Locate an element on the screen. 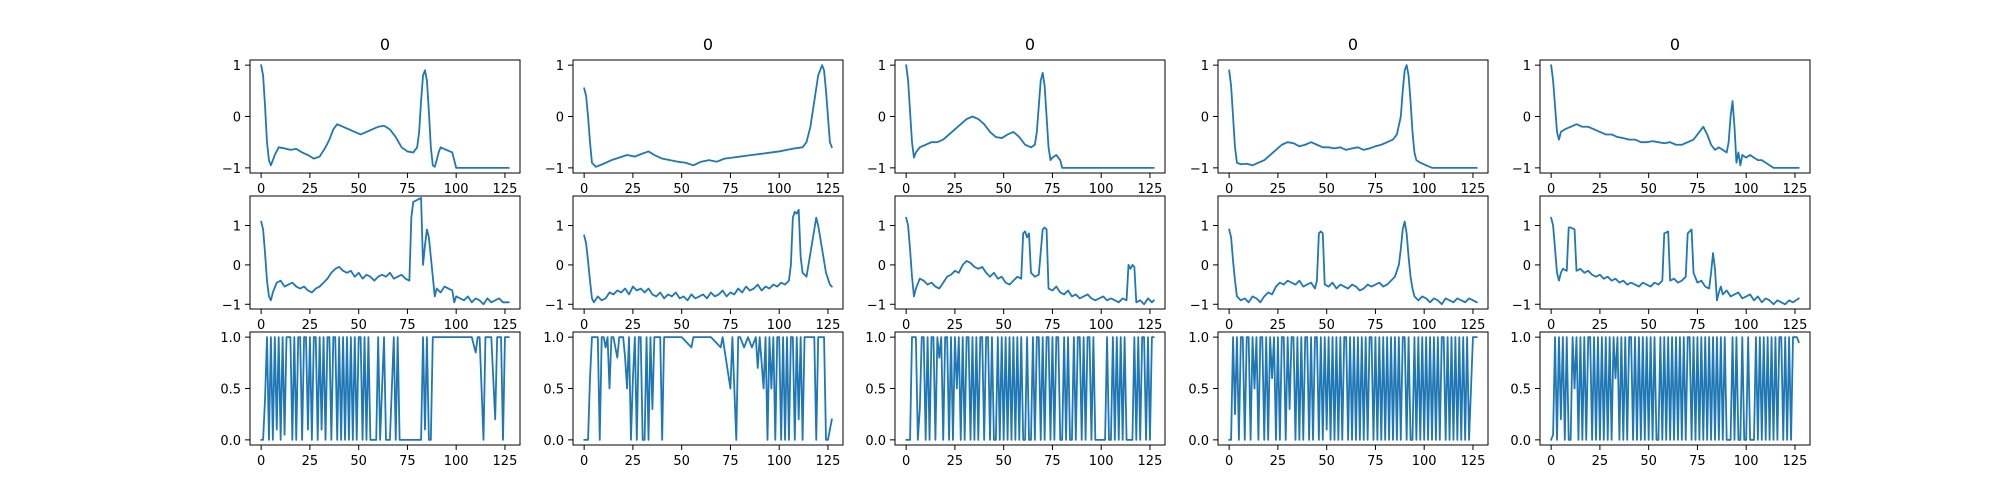 This screenshot has width=2000, height=500. subplot-r1-c2: 0 25 50 75 100 125 −1 0 1 is located at coordinates (1016, 264).